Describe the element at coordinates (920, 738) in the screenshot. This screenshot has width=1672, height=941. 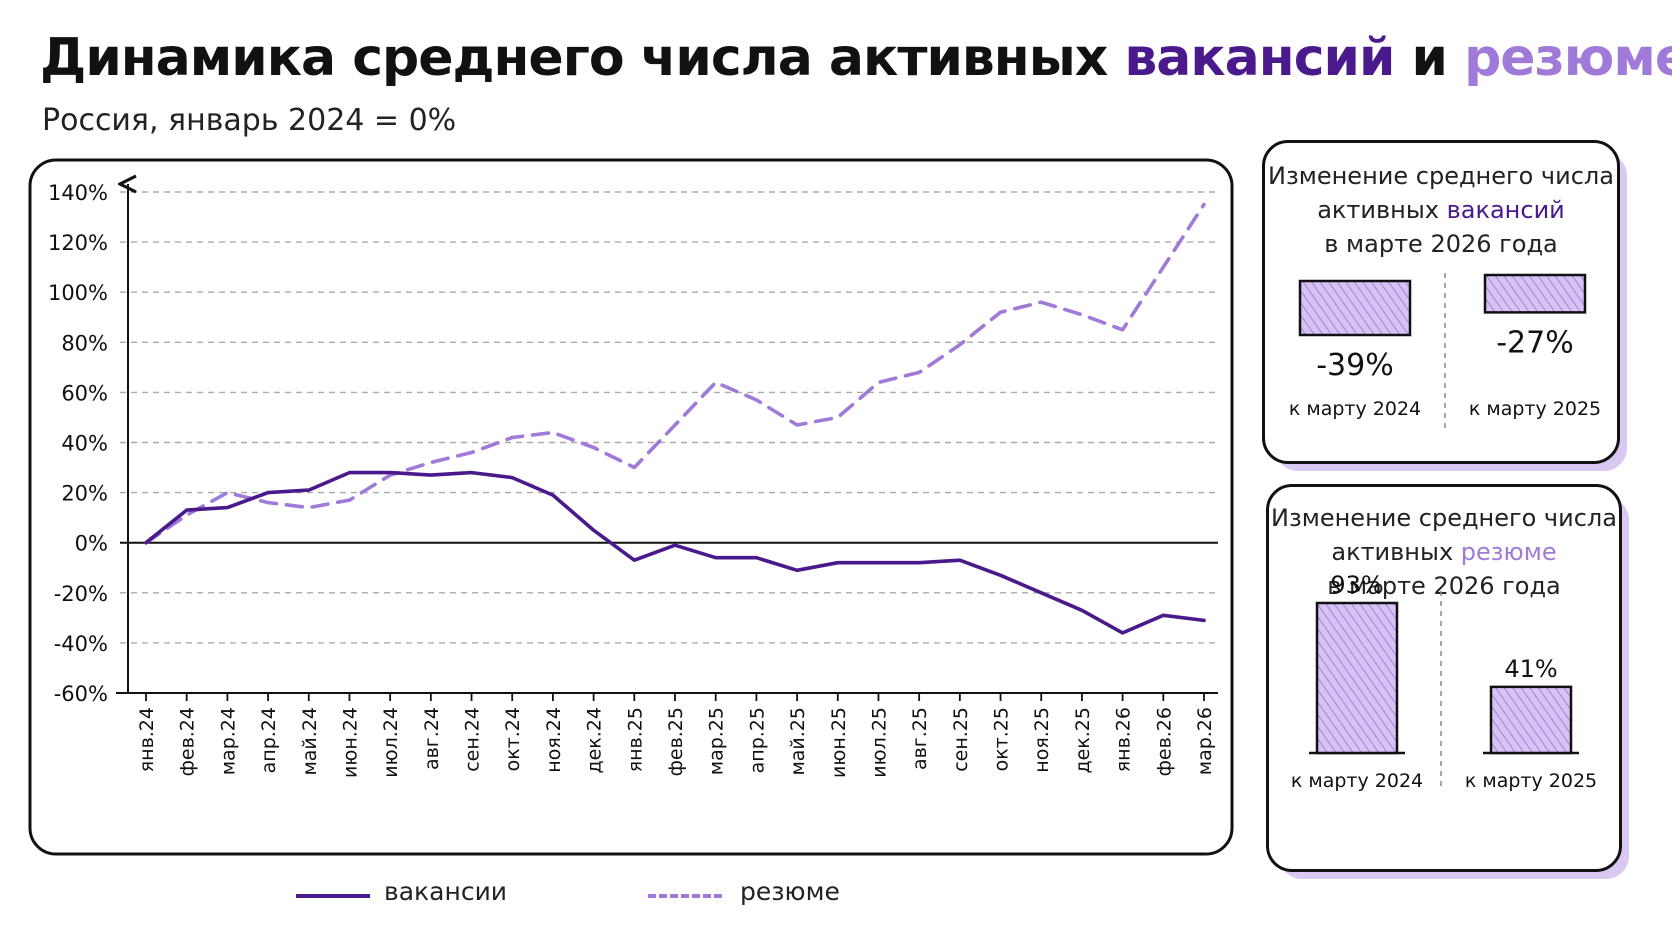
I see `x-tick-label: авг.25` at that location.